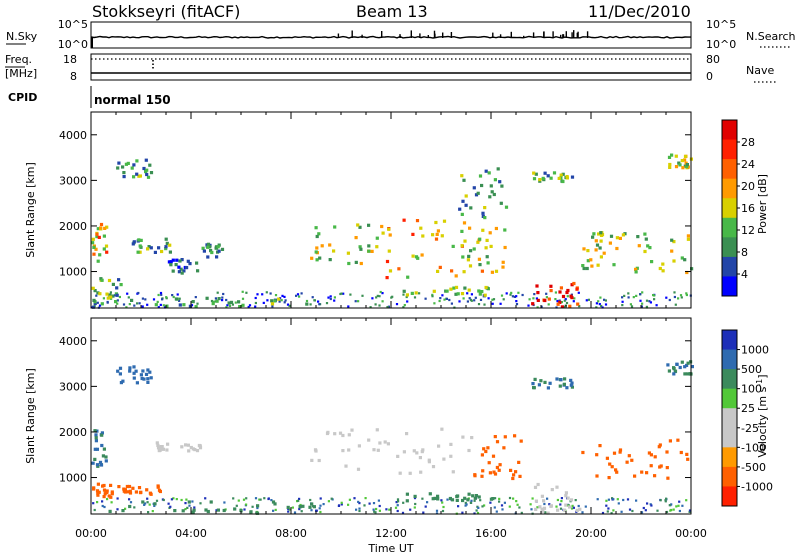 This screenshot has height=554, width=800. What do you see at coordinates (73, 44) in the screenshot?
I see `nsky-tick-bottom: 10^0` at bounding box center [73, 44].